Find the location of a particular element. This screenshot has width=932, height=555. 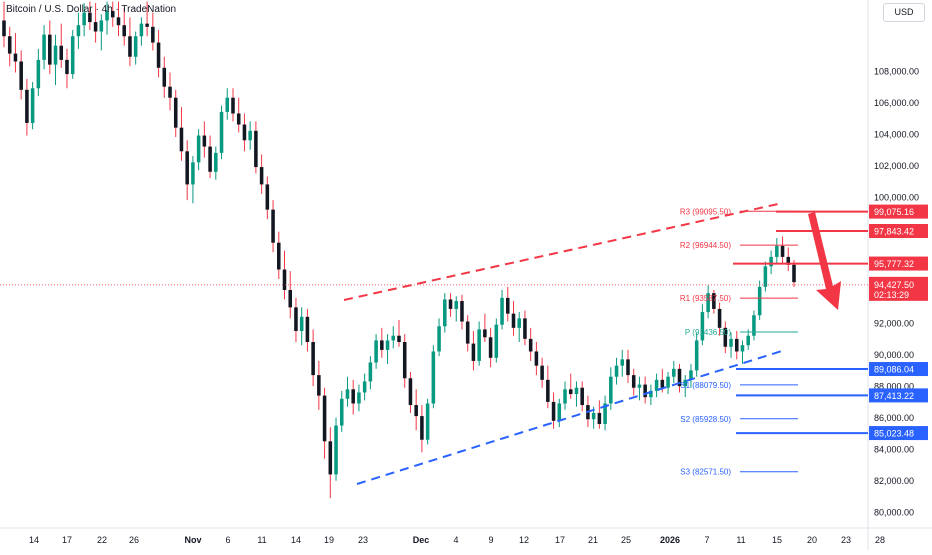

y-tick-label: 82,000.00 is located at coordinates (894, 481).